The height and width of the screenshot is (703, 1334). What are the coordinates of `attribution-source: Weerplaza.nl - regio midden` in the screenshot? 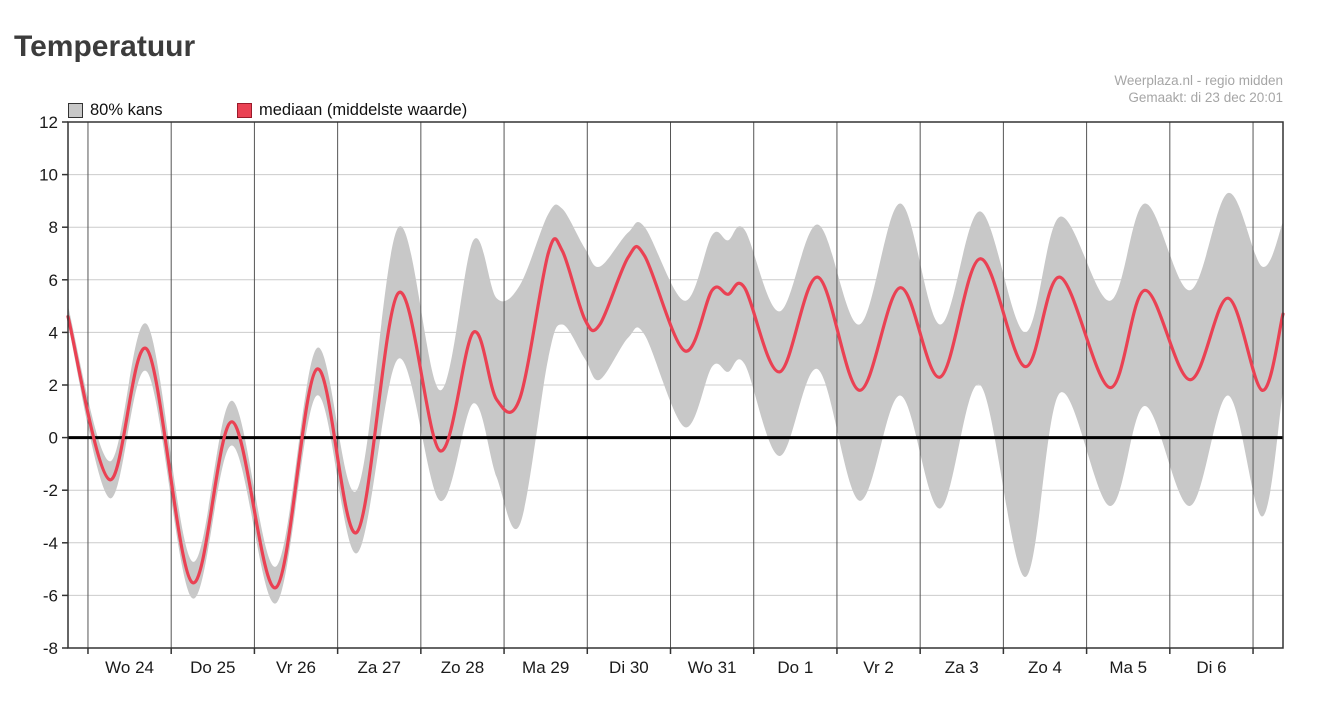 It's located at (1198, 80).